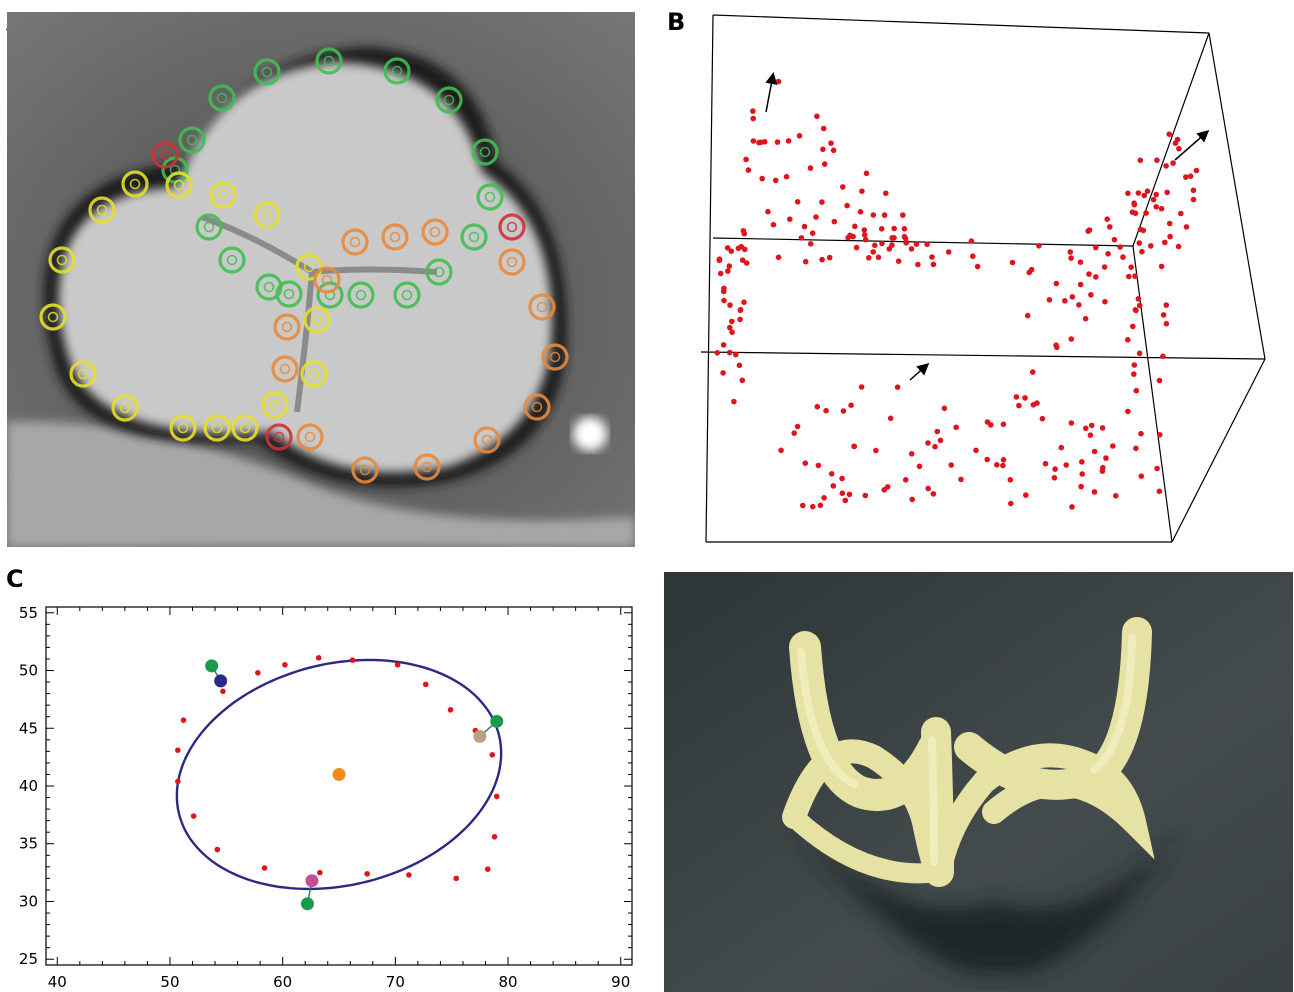 The image size is (1294, 992). I want to click on direction-arrow-right, so click(1192, 145).